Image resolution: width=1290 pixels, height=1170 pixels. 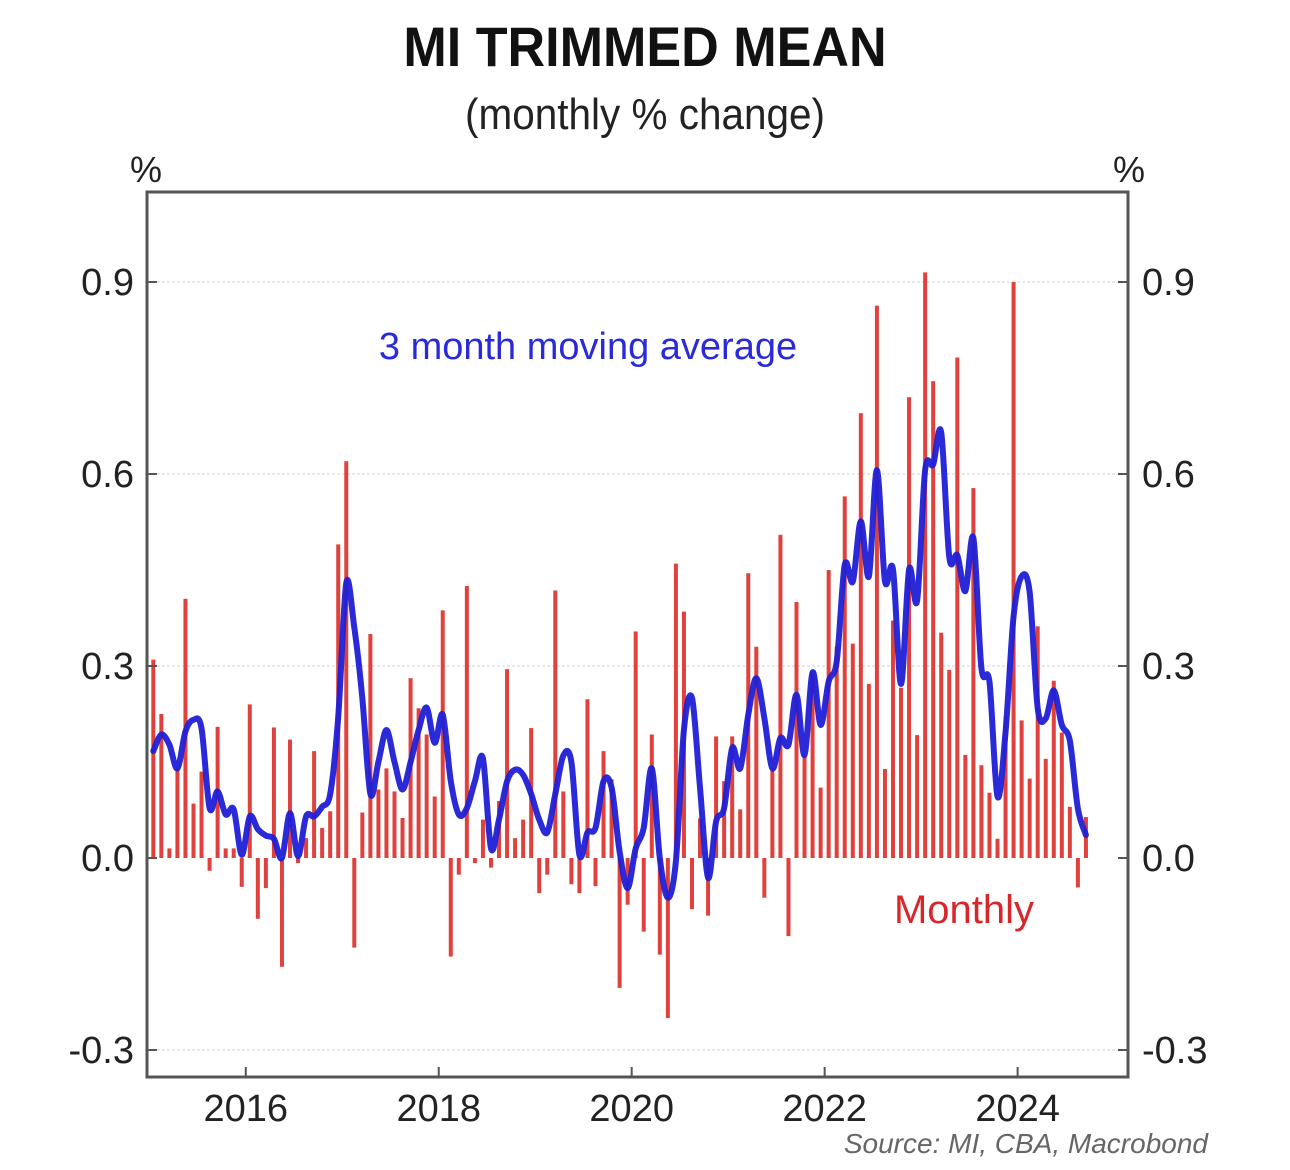 I want to click on chart-title: MI TRIMMED MEAN, so click(x=645, y=46).